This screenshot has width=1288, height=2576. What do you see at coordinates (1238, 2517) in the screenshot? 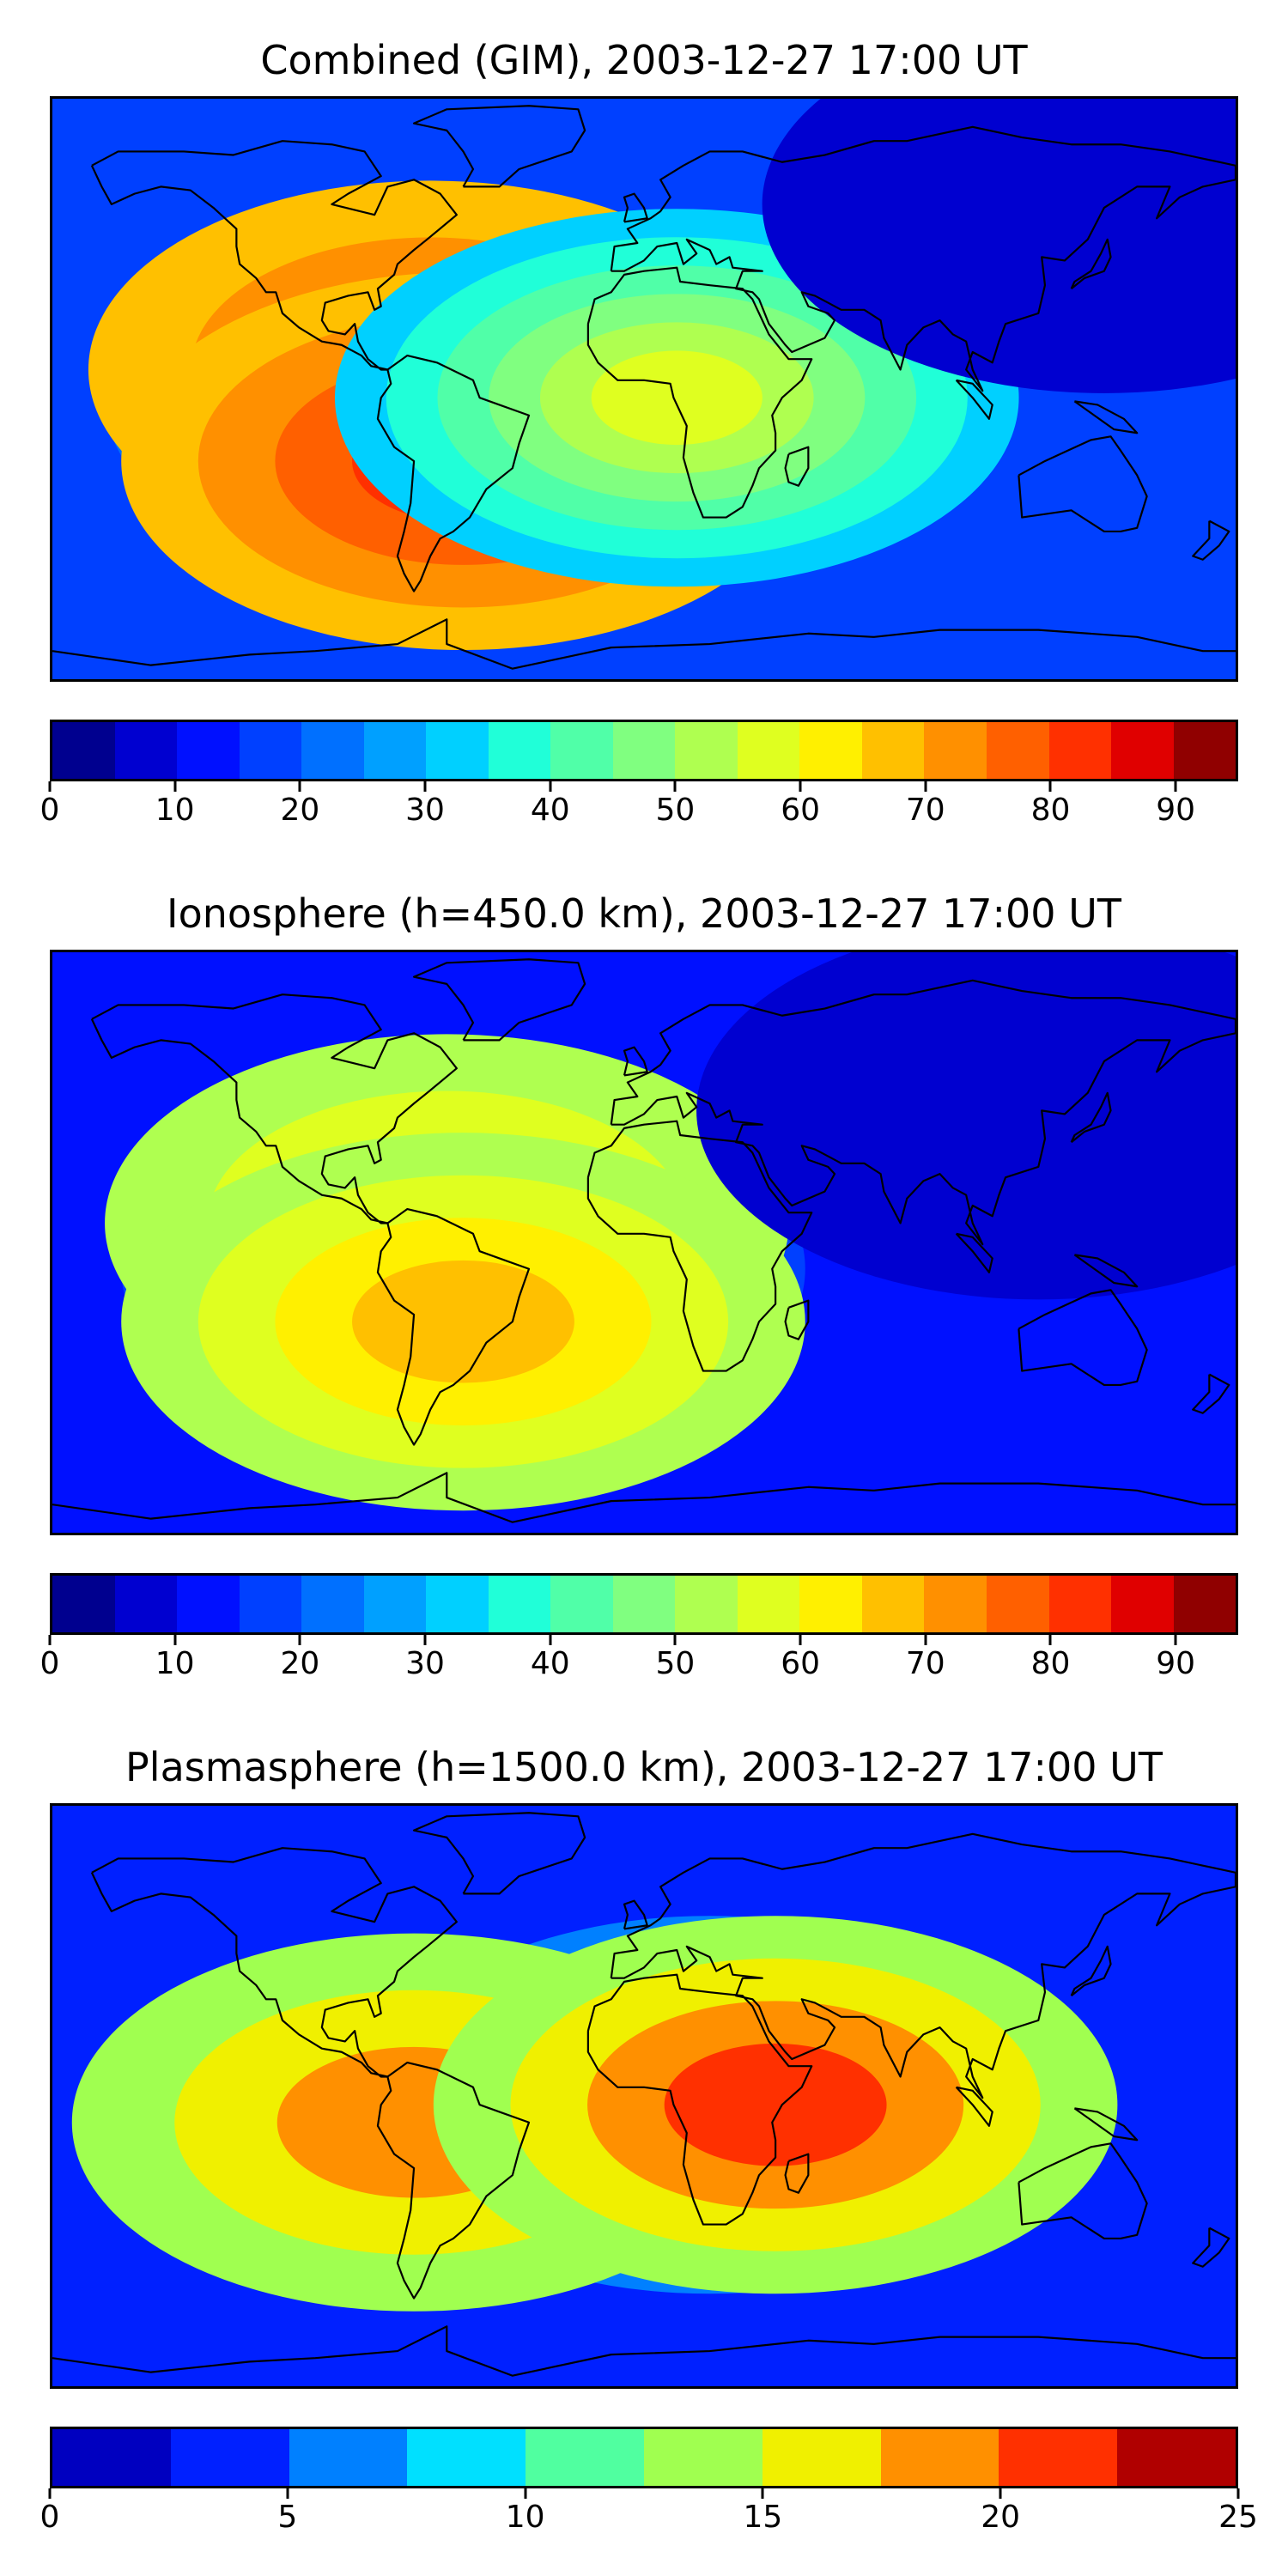
I see `colorbar-tick-label: 25` at bounding box center [1238, 2517].